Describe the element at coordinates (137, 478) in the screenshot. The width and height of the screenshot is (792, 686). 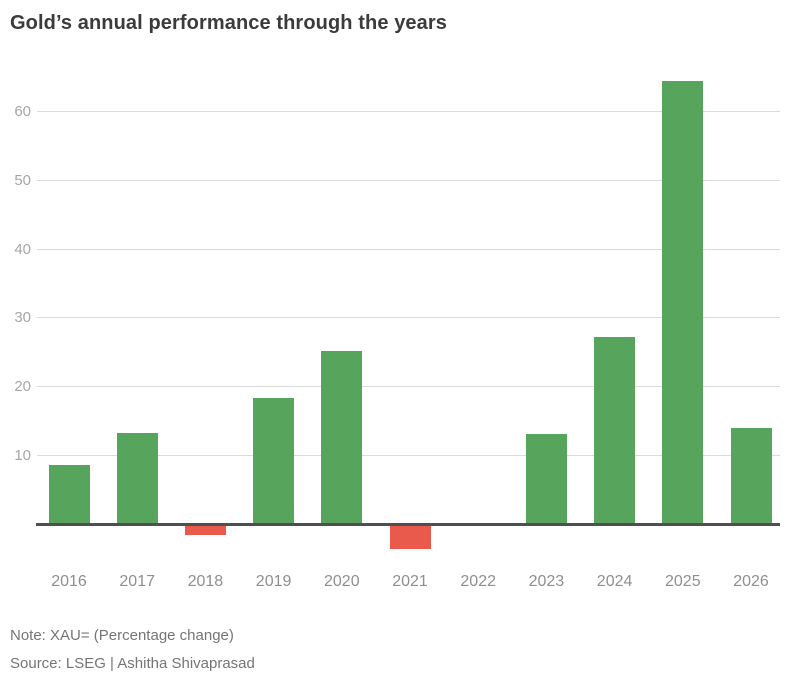
I see `bar-2017` at that location.